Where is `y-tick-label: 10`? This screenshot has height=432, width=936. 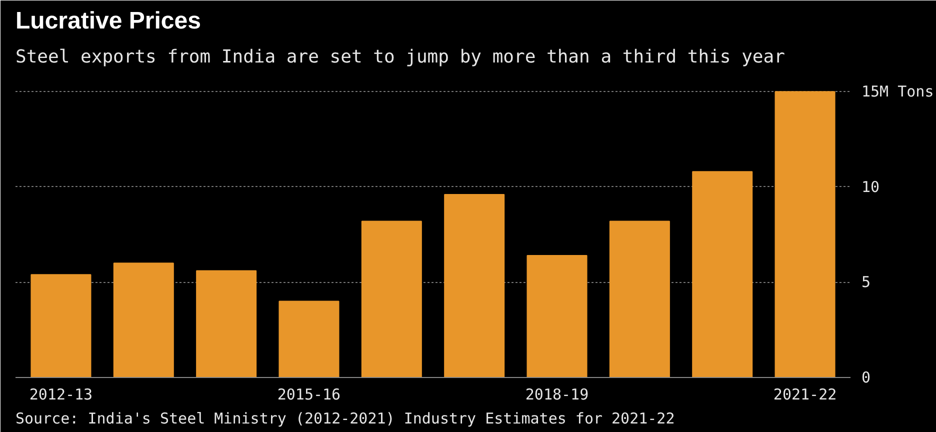 y-tick-label: 10 is located at coordinates (871, 187).